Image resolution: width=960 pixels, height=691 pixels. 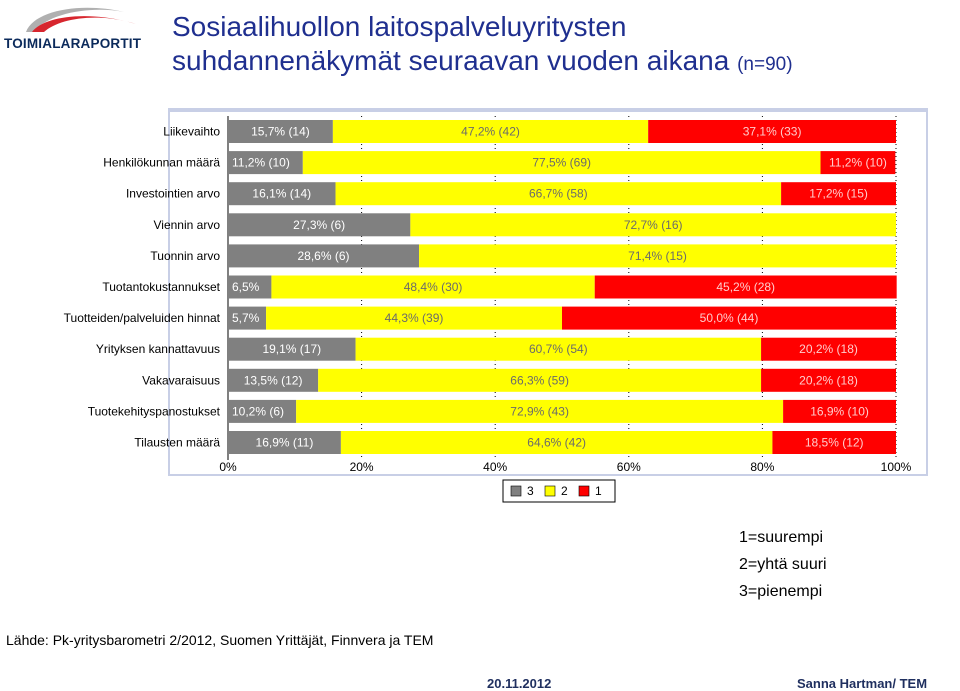 I want to click on category-label: Henkilökunnan määrä, so click(x=161, y=163).